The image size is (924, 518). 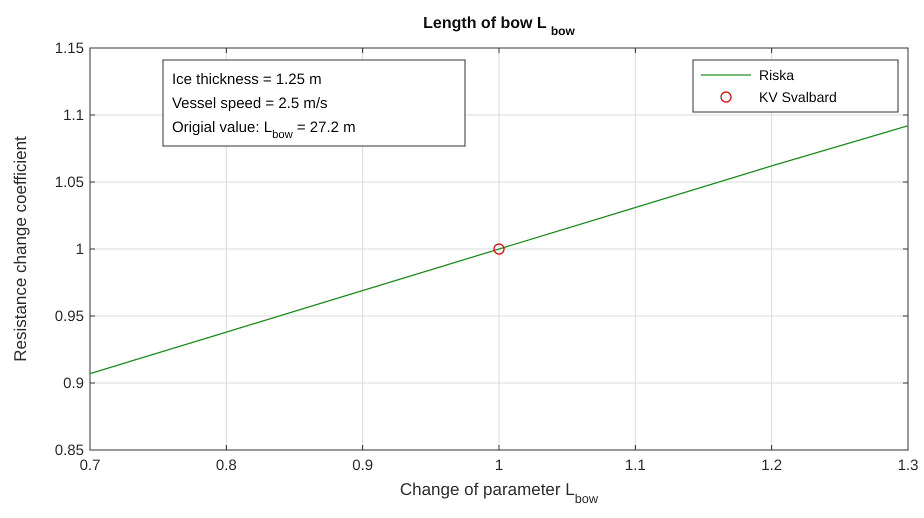 I want to click on x-axis-title: Change of parameter L$_{bow}$, so click(x=499, y=493).